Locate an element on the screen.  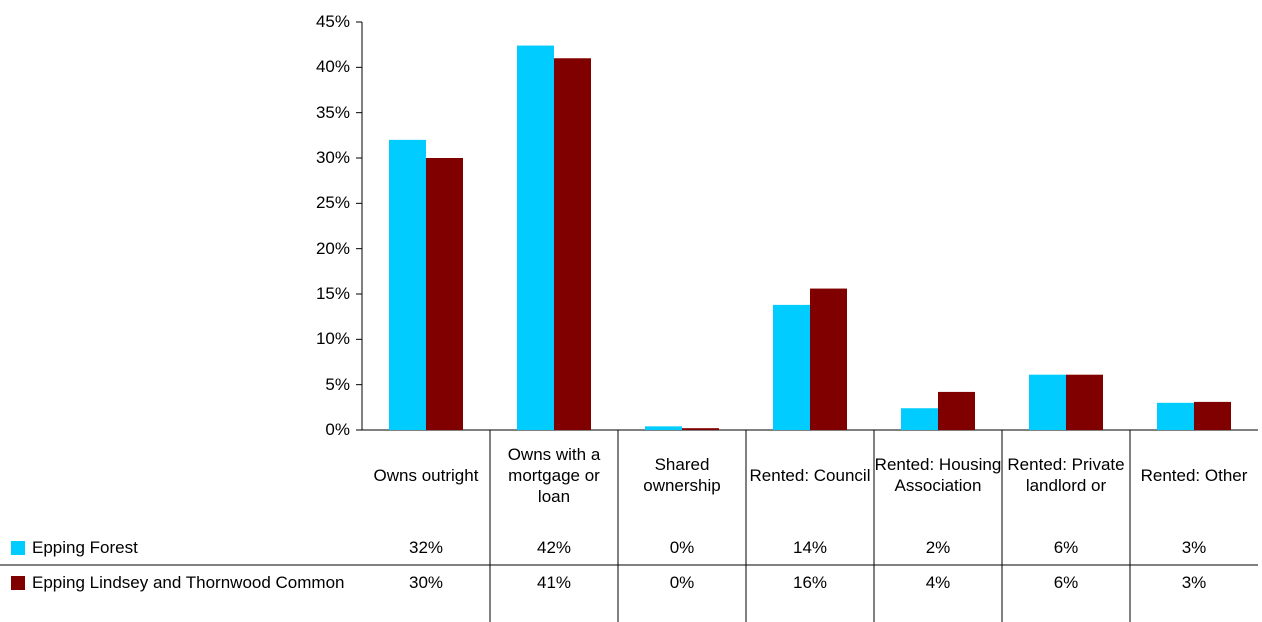
y-tick-label: 45% is located at coordinates (332, 21).